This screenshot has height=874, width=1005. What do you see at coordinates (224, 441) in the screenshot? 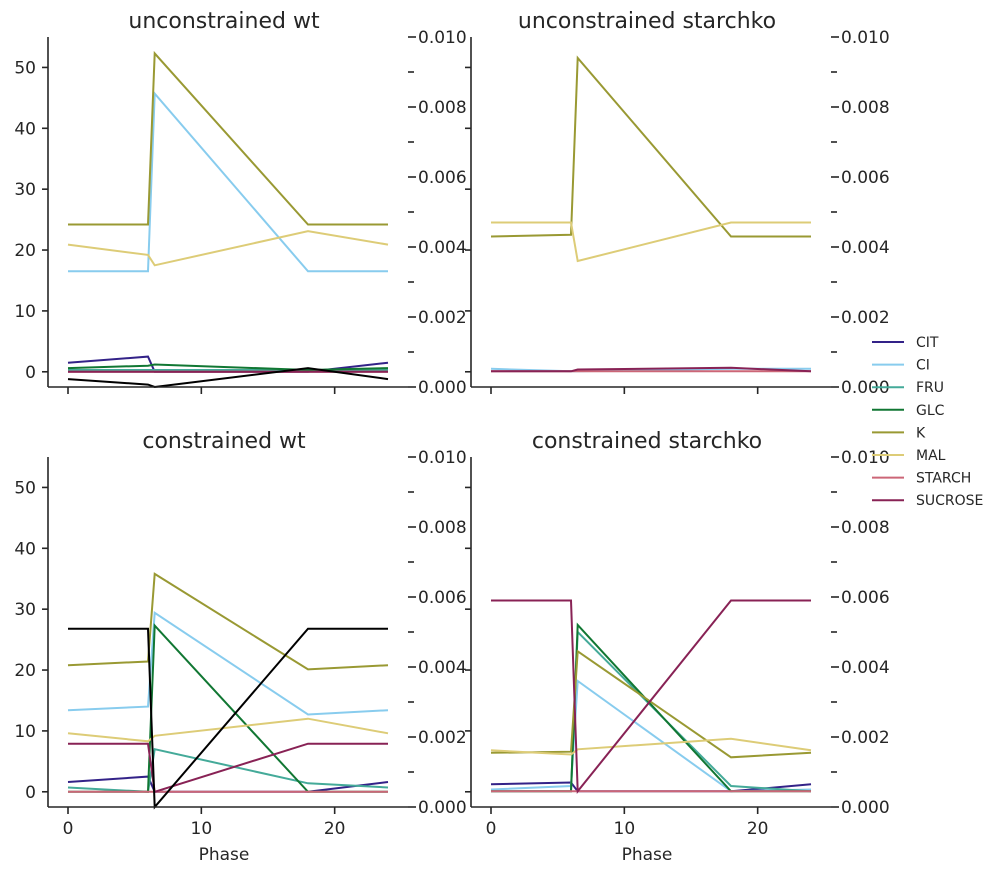
I see `chart-title: constrained wt` at bounding box center [224, 441].